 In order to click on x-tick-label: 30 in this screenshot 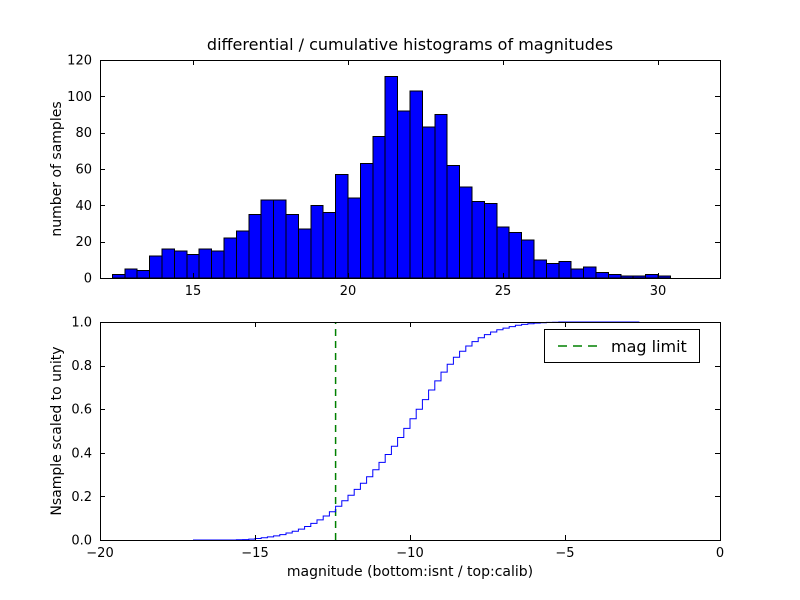, I will do `click(658, 291)`.